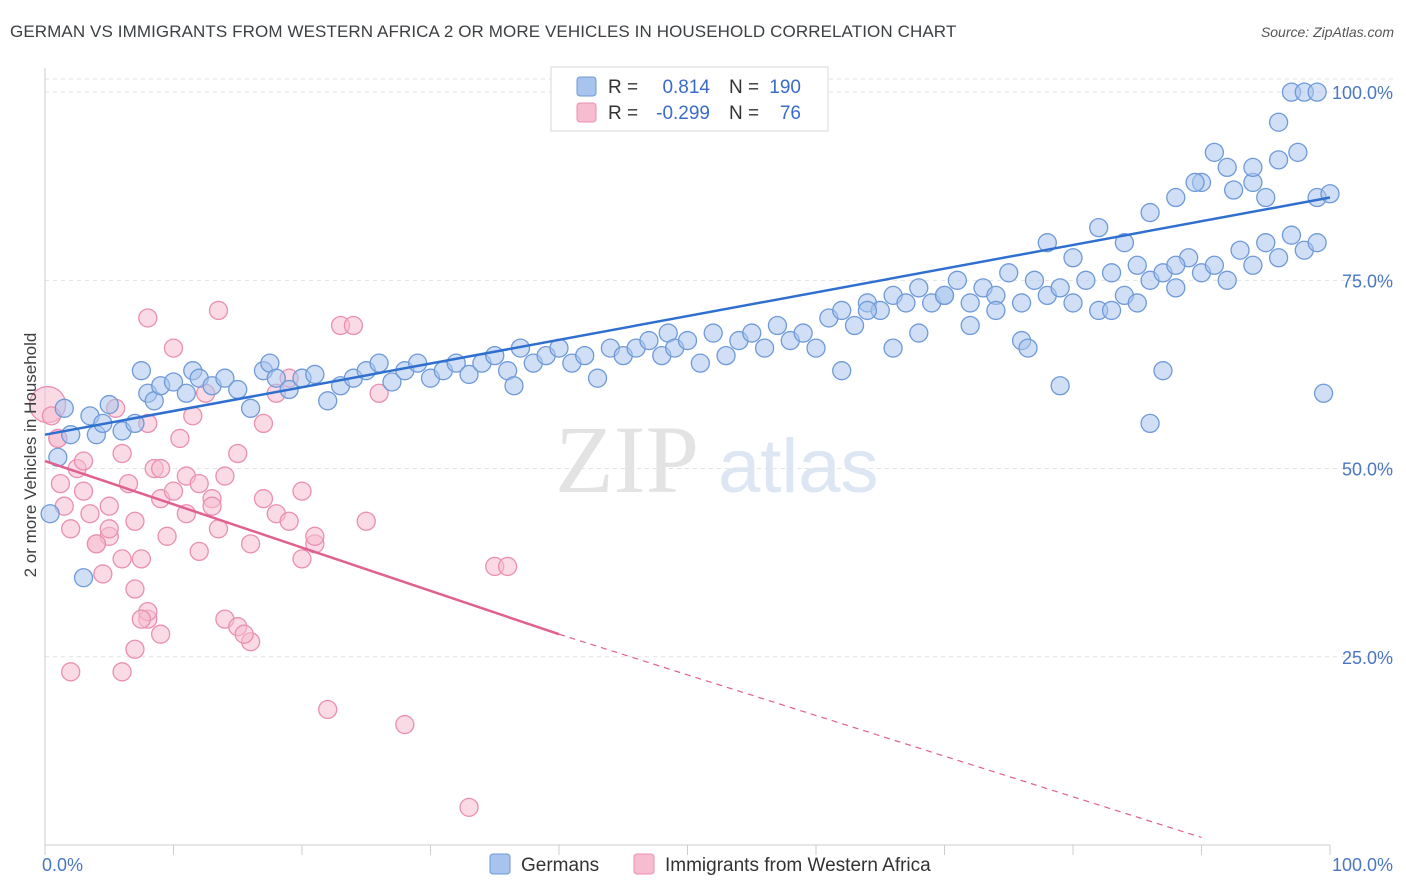 The image size is (1406, 892). I want to click on y-axis-label: 2 or more Vehicles in Household, so click(30, 455).